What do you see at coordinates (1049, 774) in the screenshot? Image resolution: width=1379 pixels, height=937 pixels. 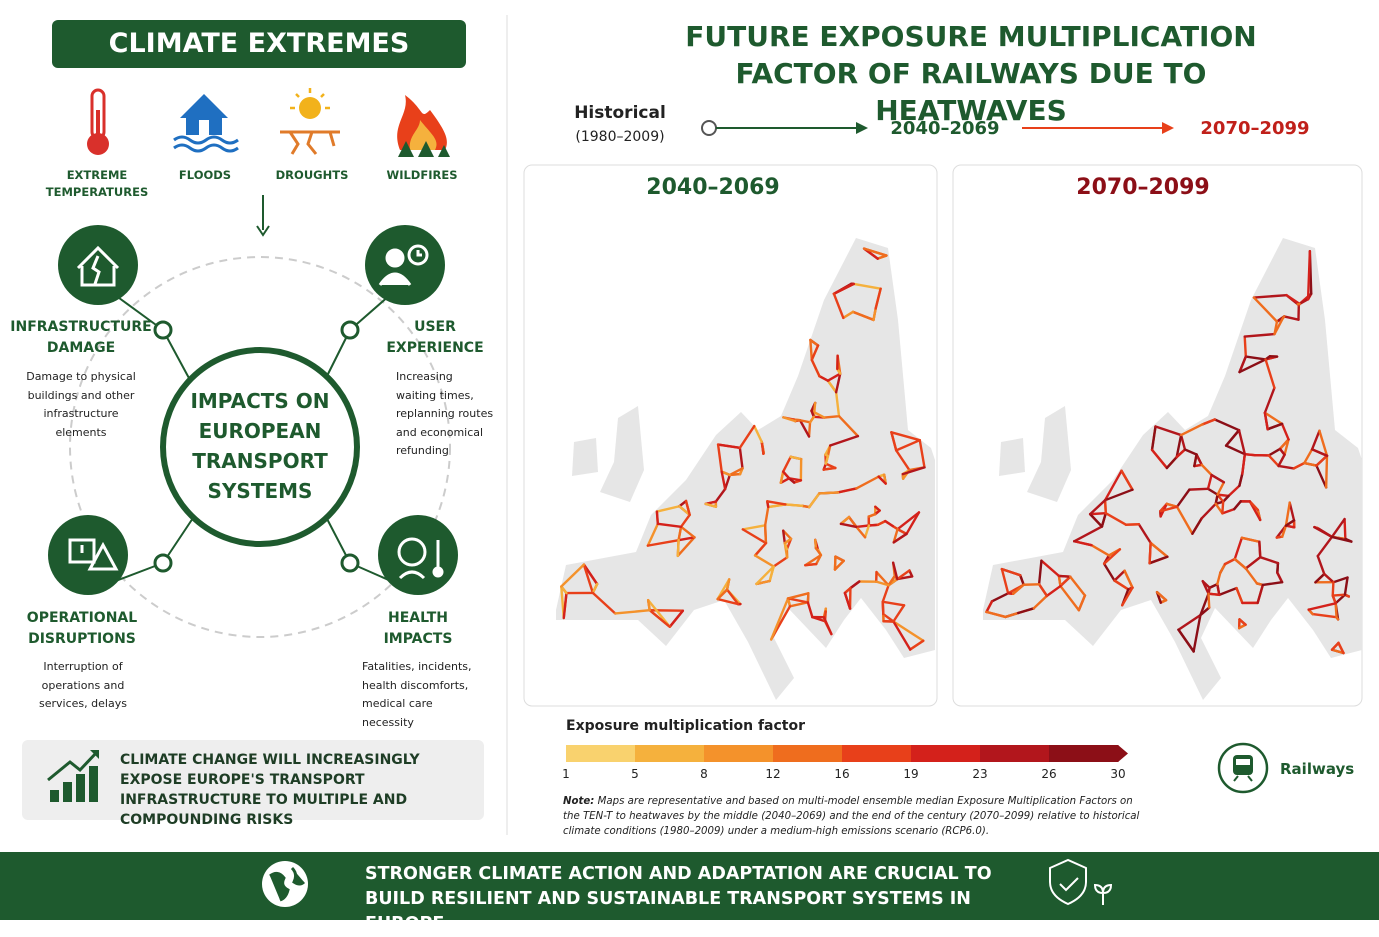 I see `legend-tick: 26` at bounding box center [1049, 774].